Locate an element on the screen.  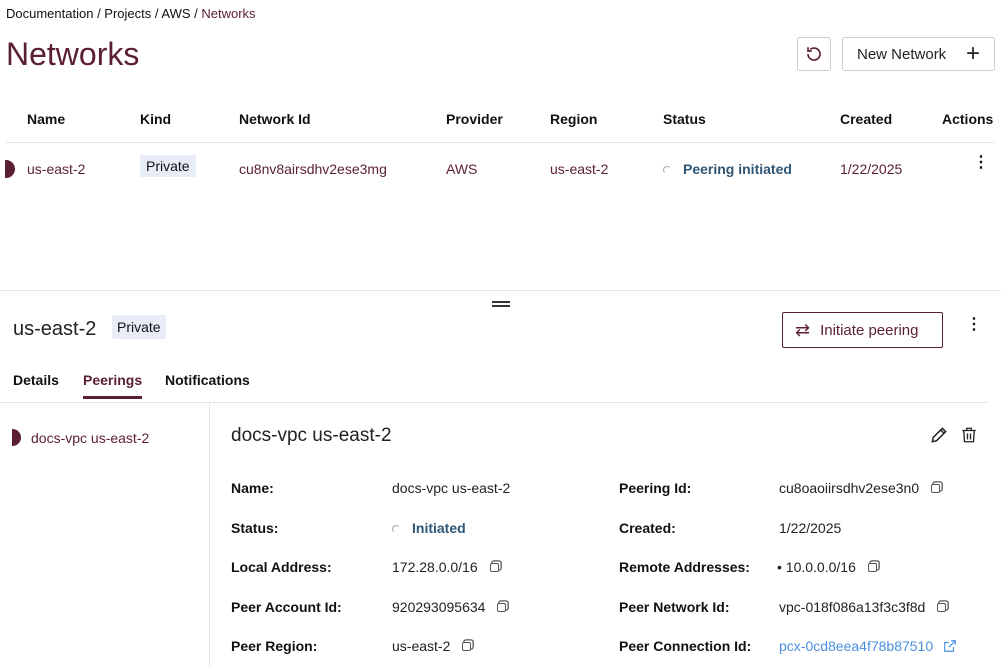
column-header-provider: Provider is located at coordinates (474, 119).